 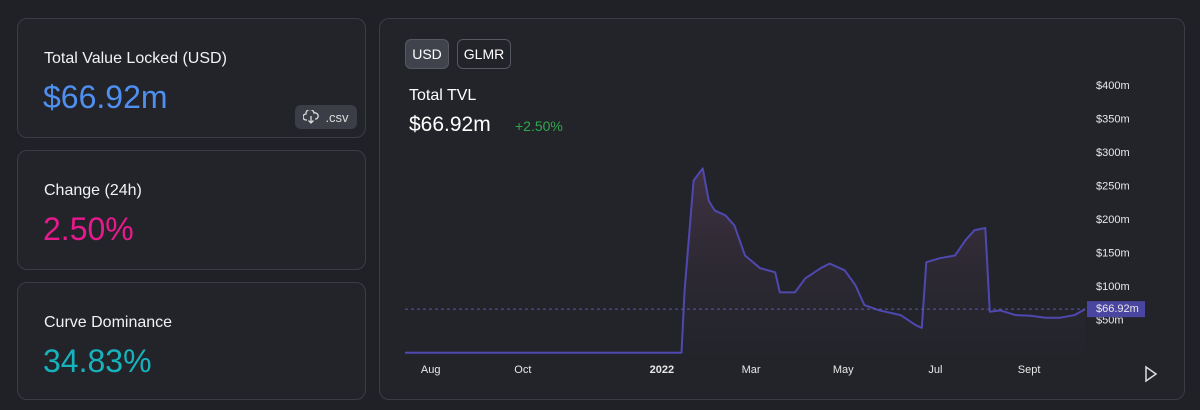 What do you see at coordinates (88, 229) in the screenshot?
I see `card-value: 2.50%` at bounding box center [88, 229].